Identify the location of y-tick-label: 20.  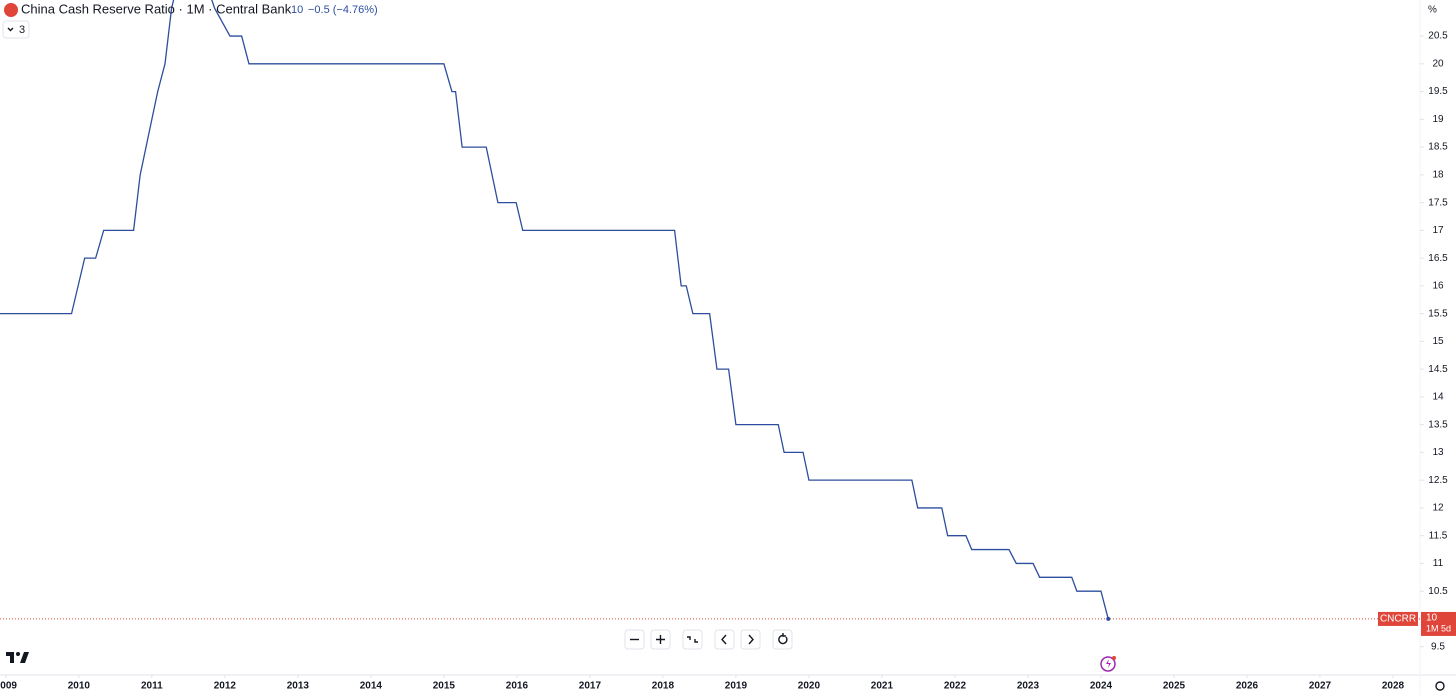
(1438, 63).